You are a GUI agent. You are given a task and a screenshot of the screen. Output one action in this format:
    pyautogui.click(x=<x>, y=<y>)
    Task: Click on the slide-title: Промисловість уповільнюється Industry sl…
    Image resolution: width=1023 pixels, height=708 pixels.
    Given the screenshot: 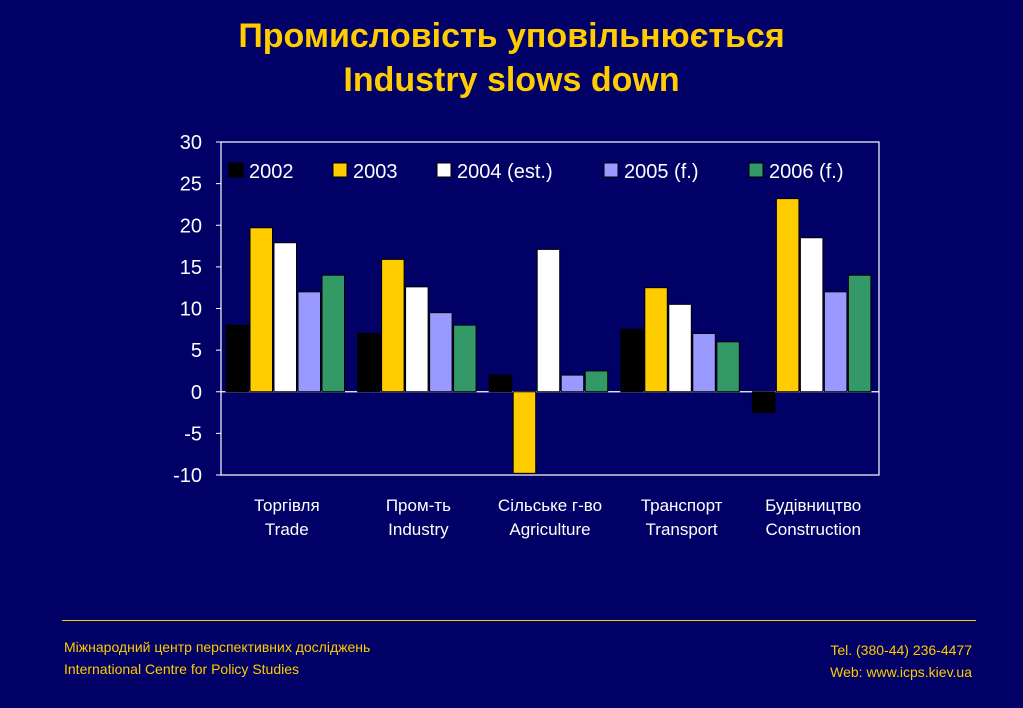 What is the action you would take?
    pyautogui.click(x=511, y=58)
    